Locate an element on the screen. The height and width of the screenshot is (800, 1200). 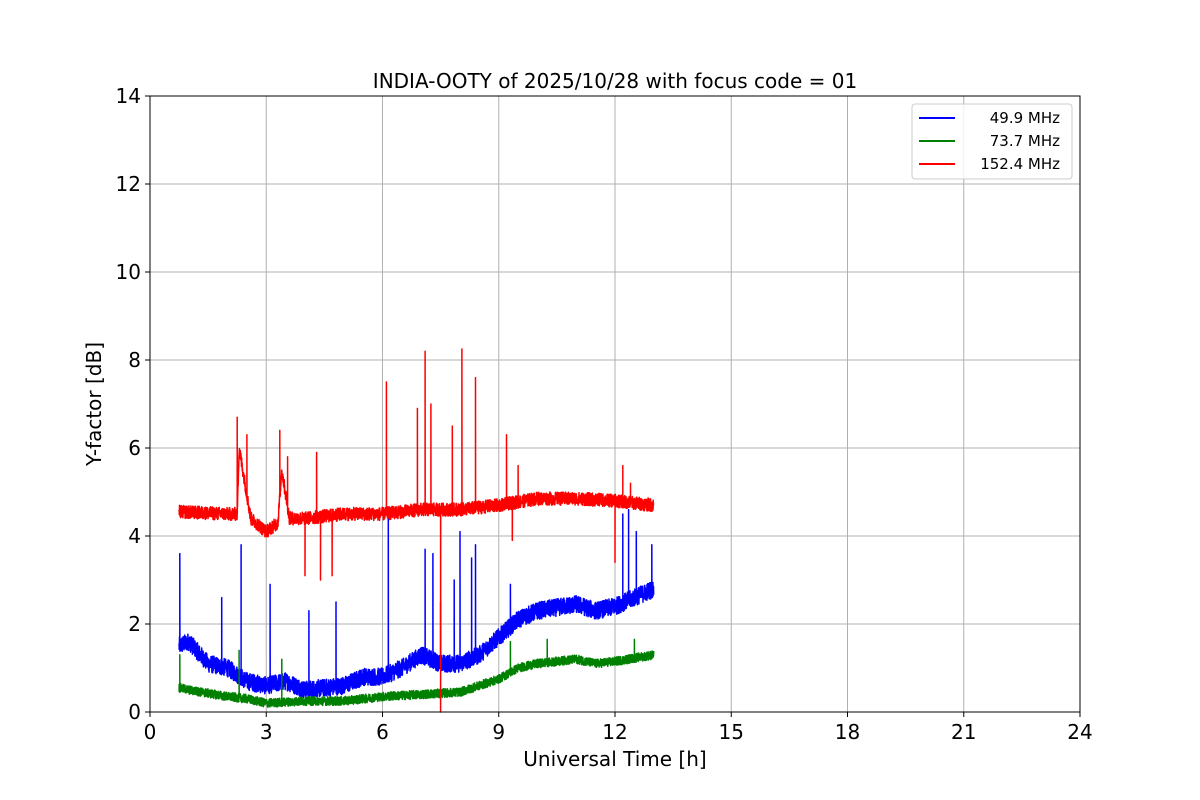
x-tick-label: 18 is located at coordinates (847, 732).